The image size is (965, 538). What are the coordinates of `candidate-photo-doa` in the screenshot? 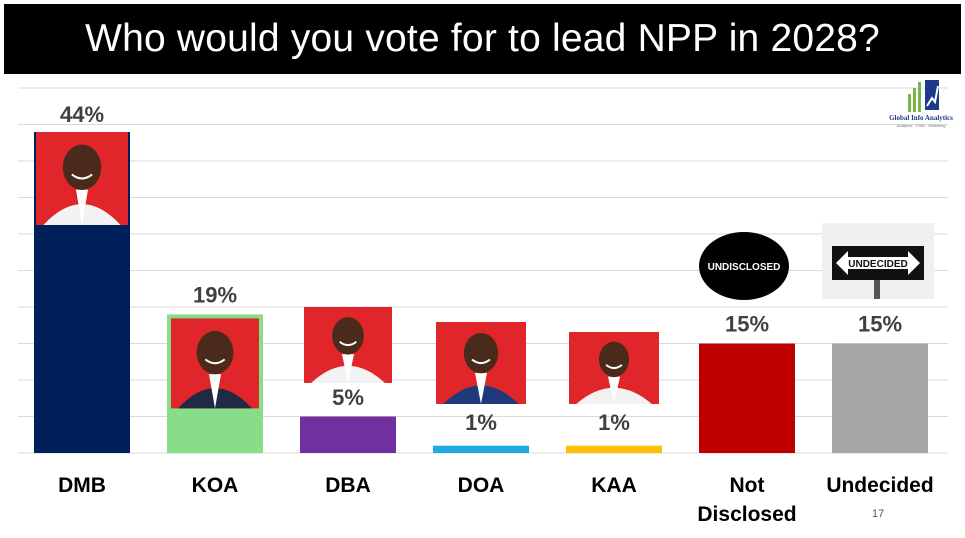 It's located at (481, 363).